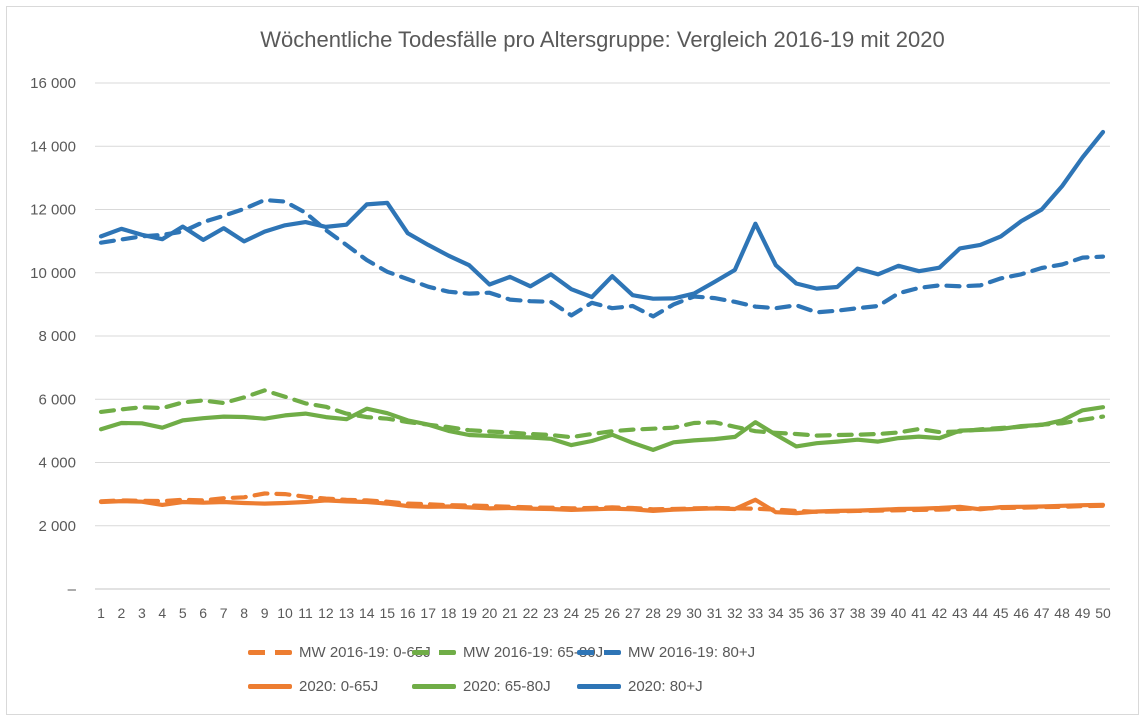  I want to click on y-tick-label: –, so click(72, 589).